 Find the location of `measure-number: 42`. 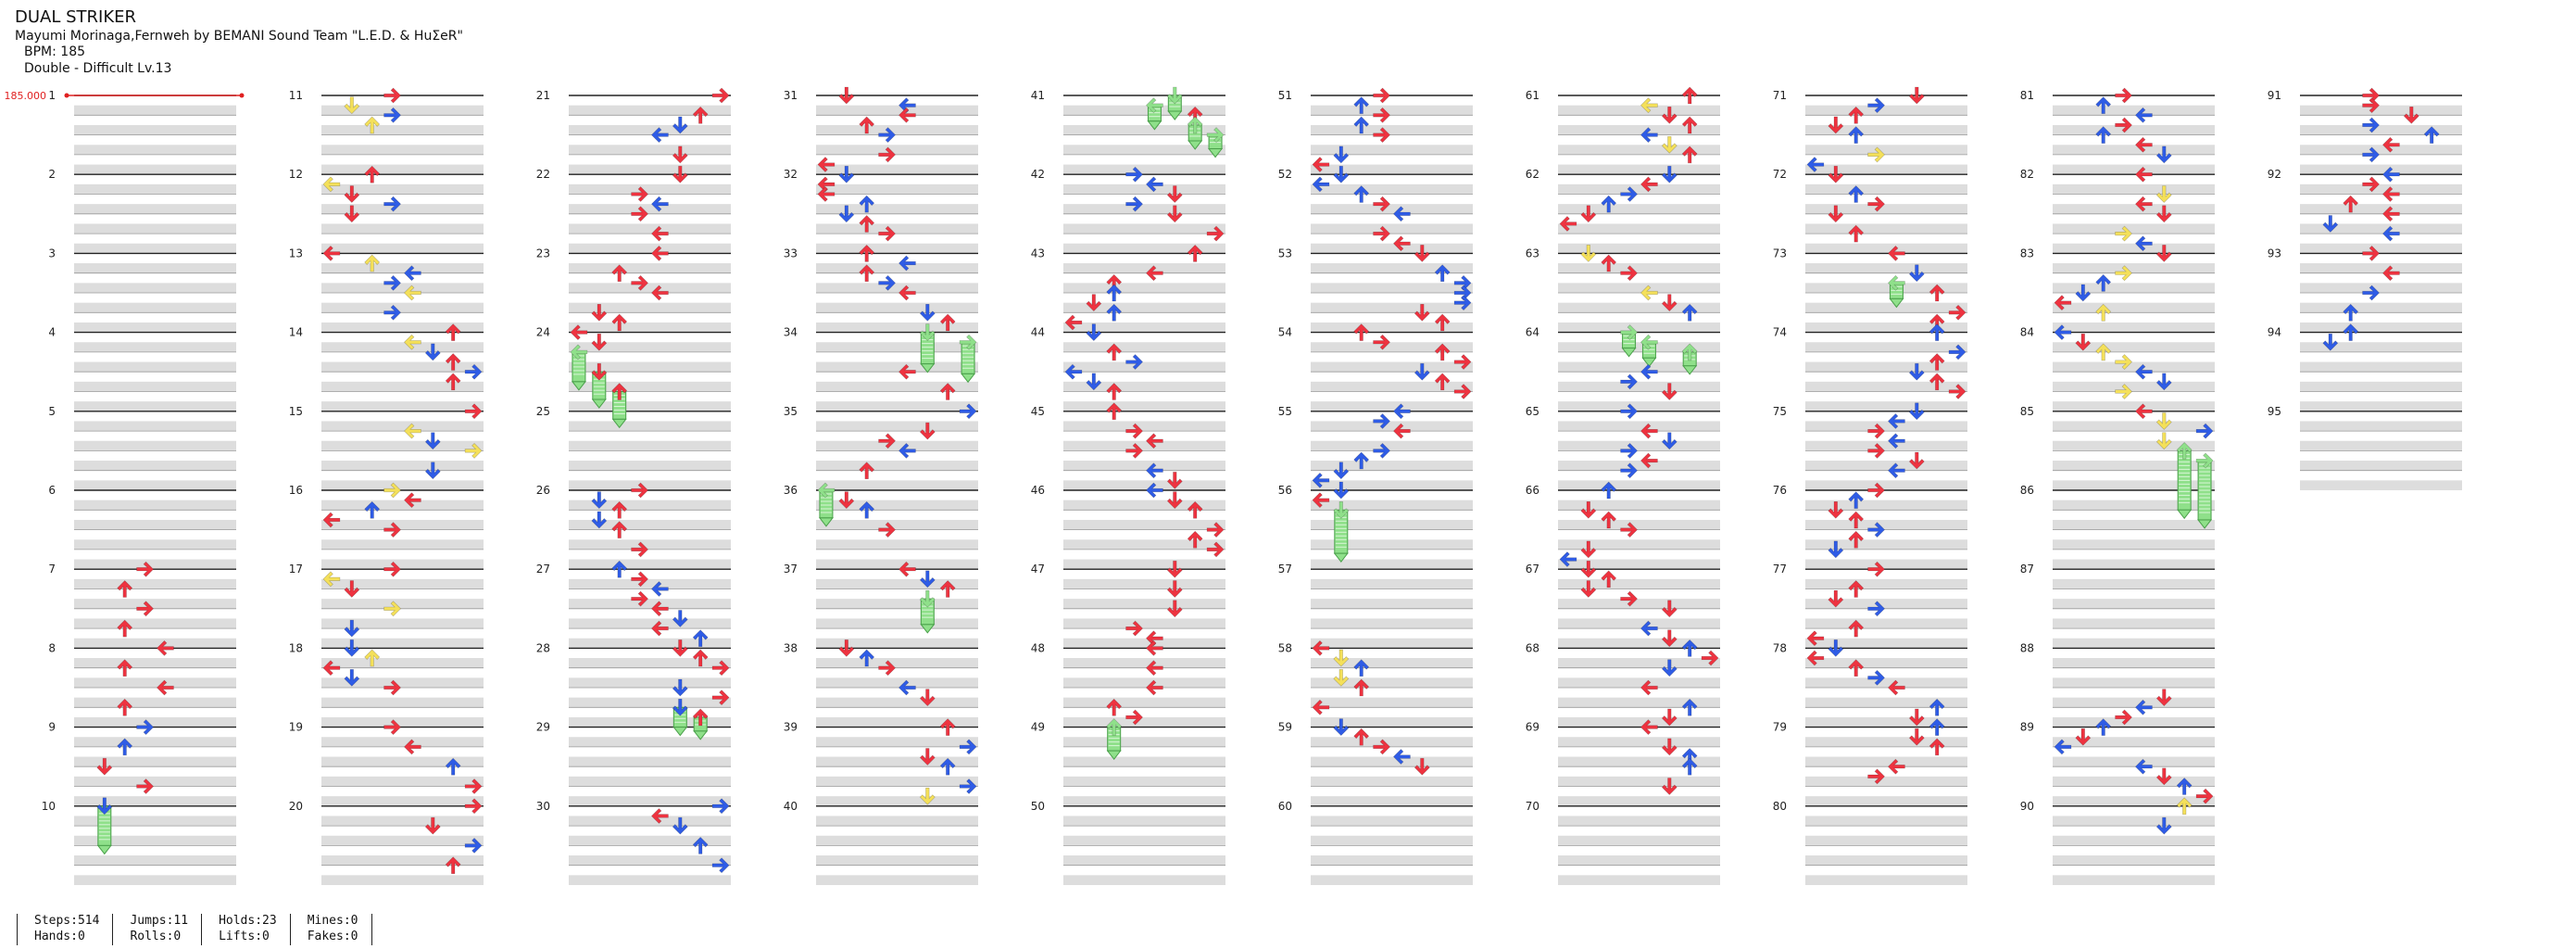

measure-number: 42 is located at coordinates (1038, 174).